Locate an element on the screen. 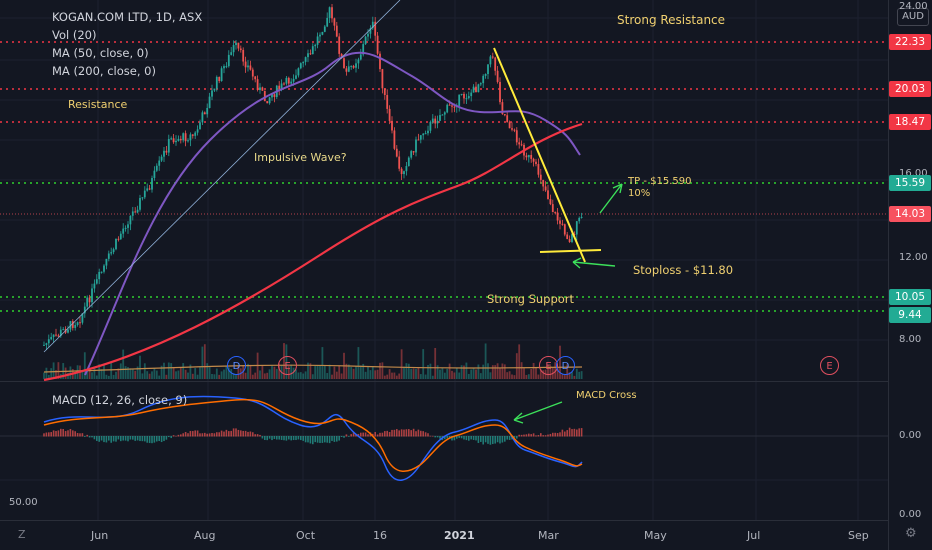 The height and width of the screenshot is (550, 932). annotation-stoploss: Stoploss - $11.80 is located at coordinates (683, 270).